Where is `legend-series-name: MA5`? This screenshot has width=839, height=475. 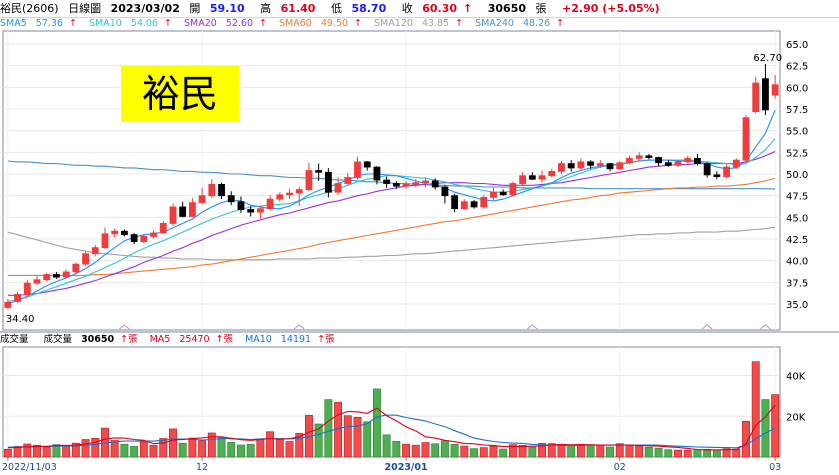
legend-series-name: MA5 is located at coordinates (161, 339).